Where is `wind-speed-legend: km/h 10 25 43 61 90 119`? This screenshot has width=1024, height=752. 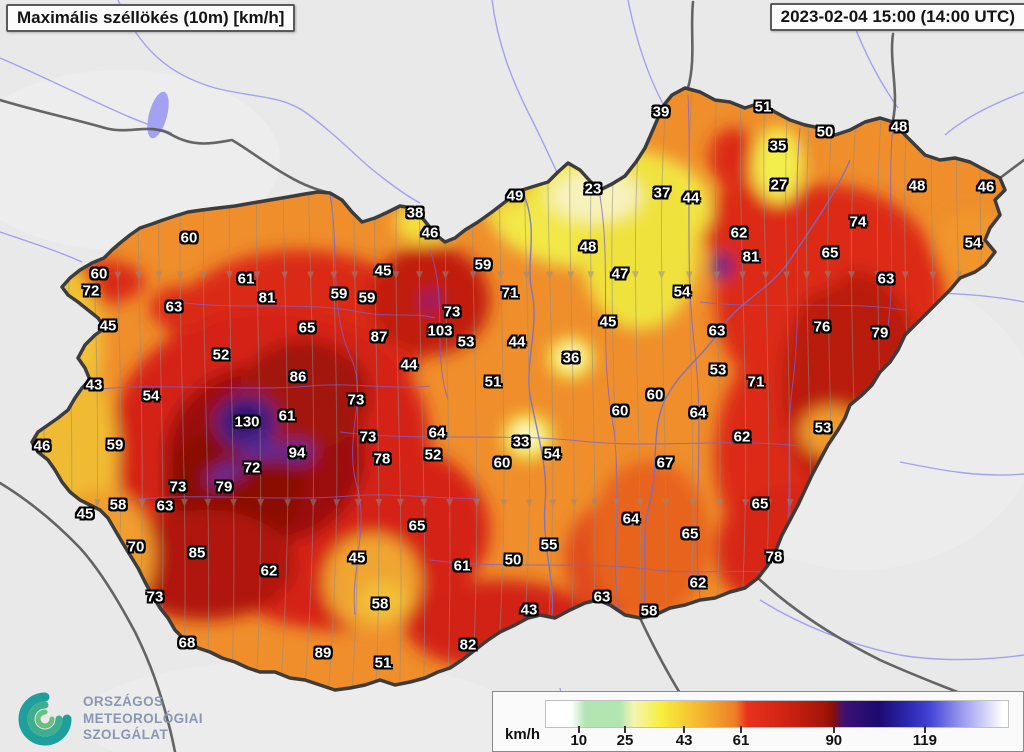 wind-speed-legend: km/h 10 25 43 61 90 119 is located at coordinates (758, 721).